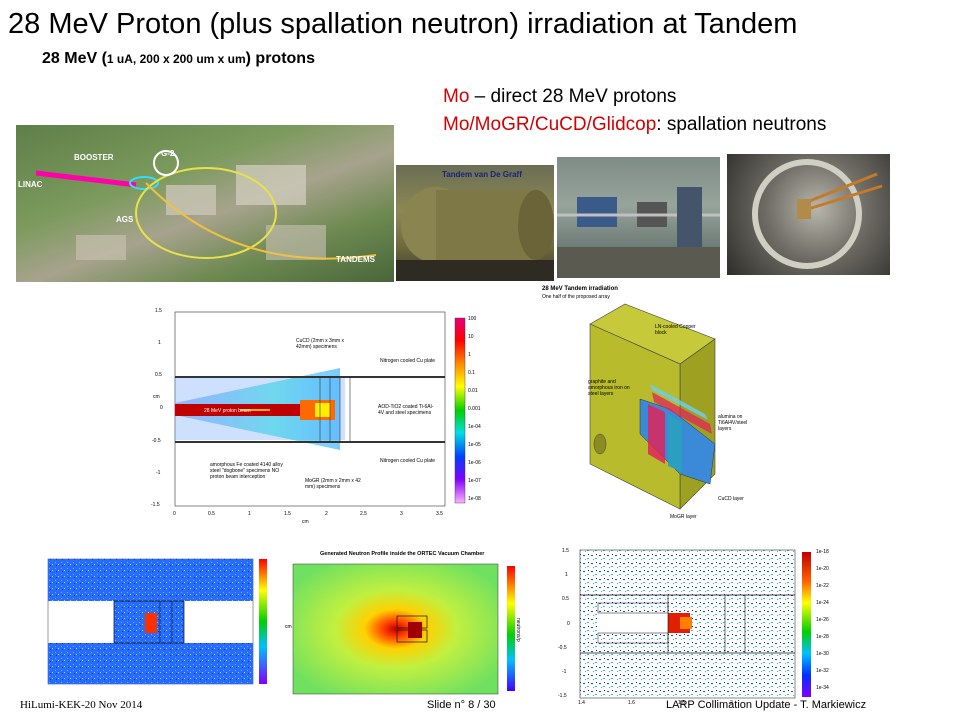 This screenshot has height=720, width=960. I want to click on zoom-ytick: 1.5, so click(565, 551).